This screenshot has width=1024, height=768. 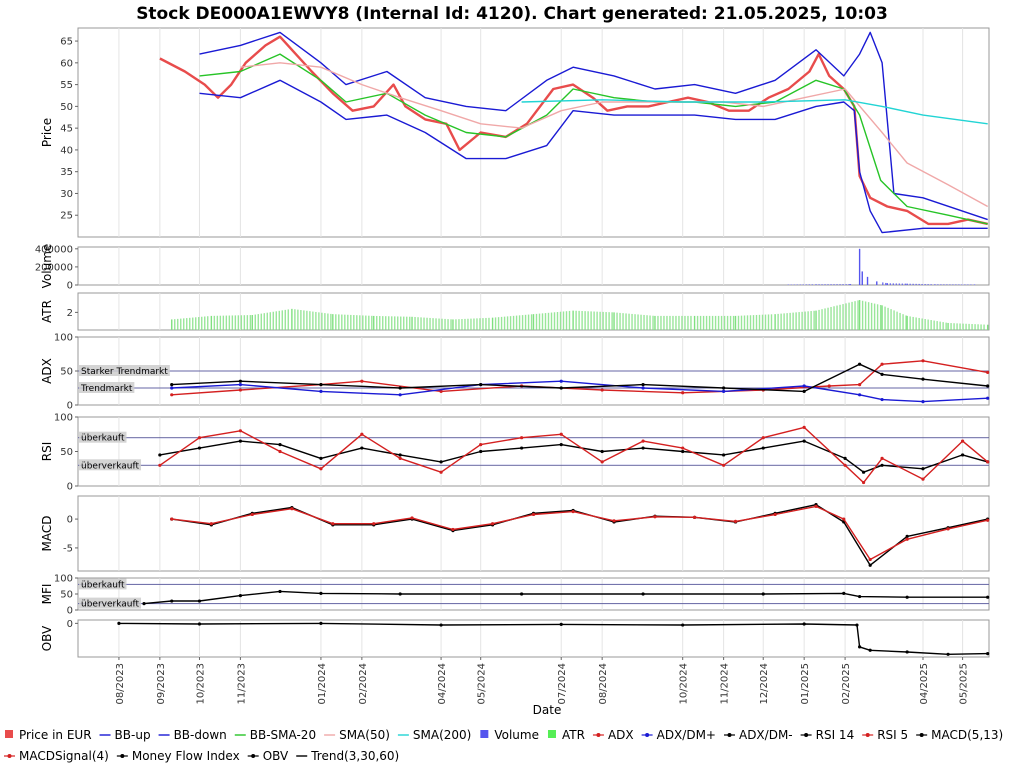 What do you see at coordinates (275, 735) in the screenshot?
I see `legend-entry: BB-SMA-20` at bounding box center [275, 735].